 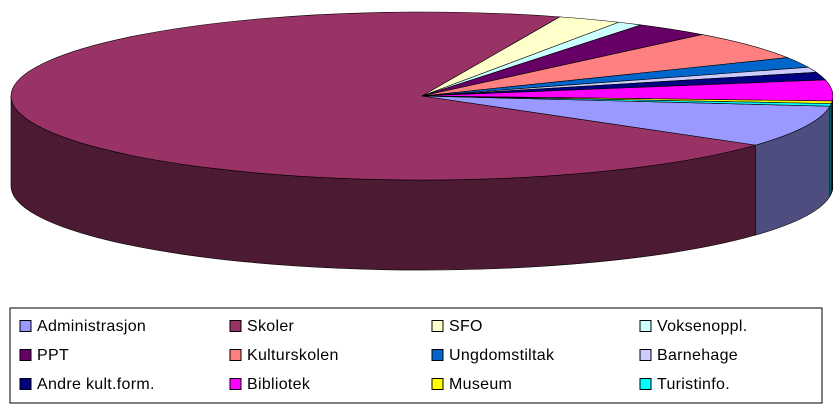 I want to click on legend-label: Museum, so click(x=480, y=384).